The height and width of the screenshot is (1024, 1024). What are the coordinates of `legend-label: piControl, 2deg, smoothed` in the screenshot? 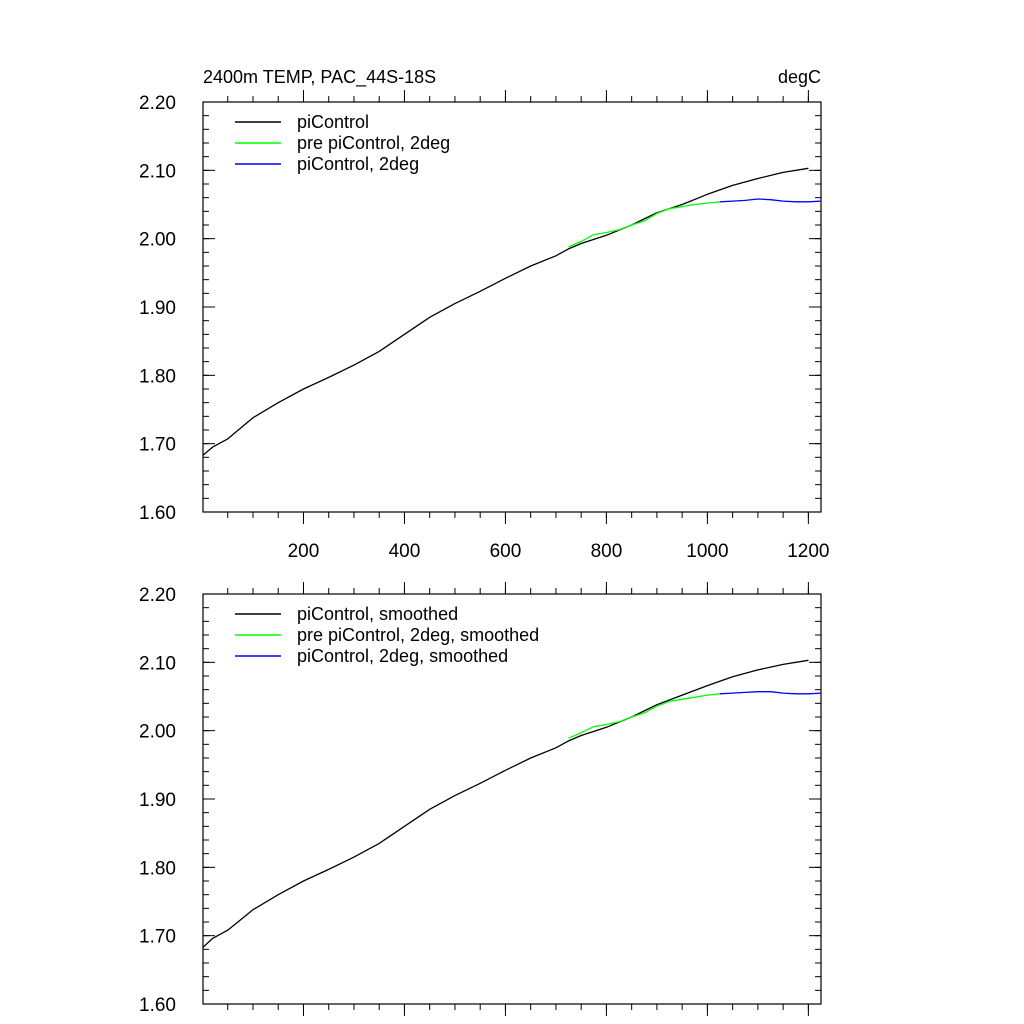 It's located at (402, 656).